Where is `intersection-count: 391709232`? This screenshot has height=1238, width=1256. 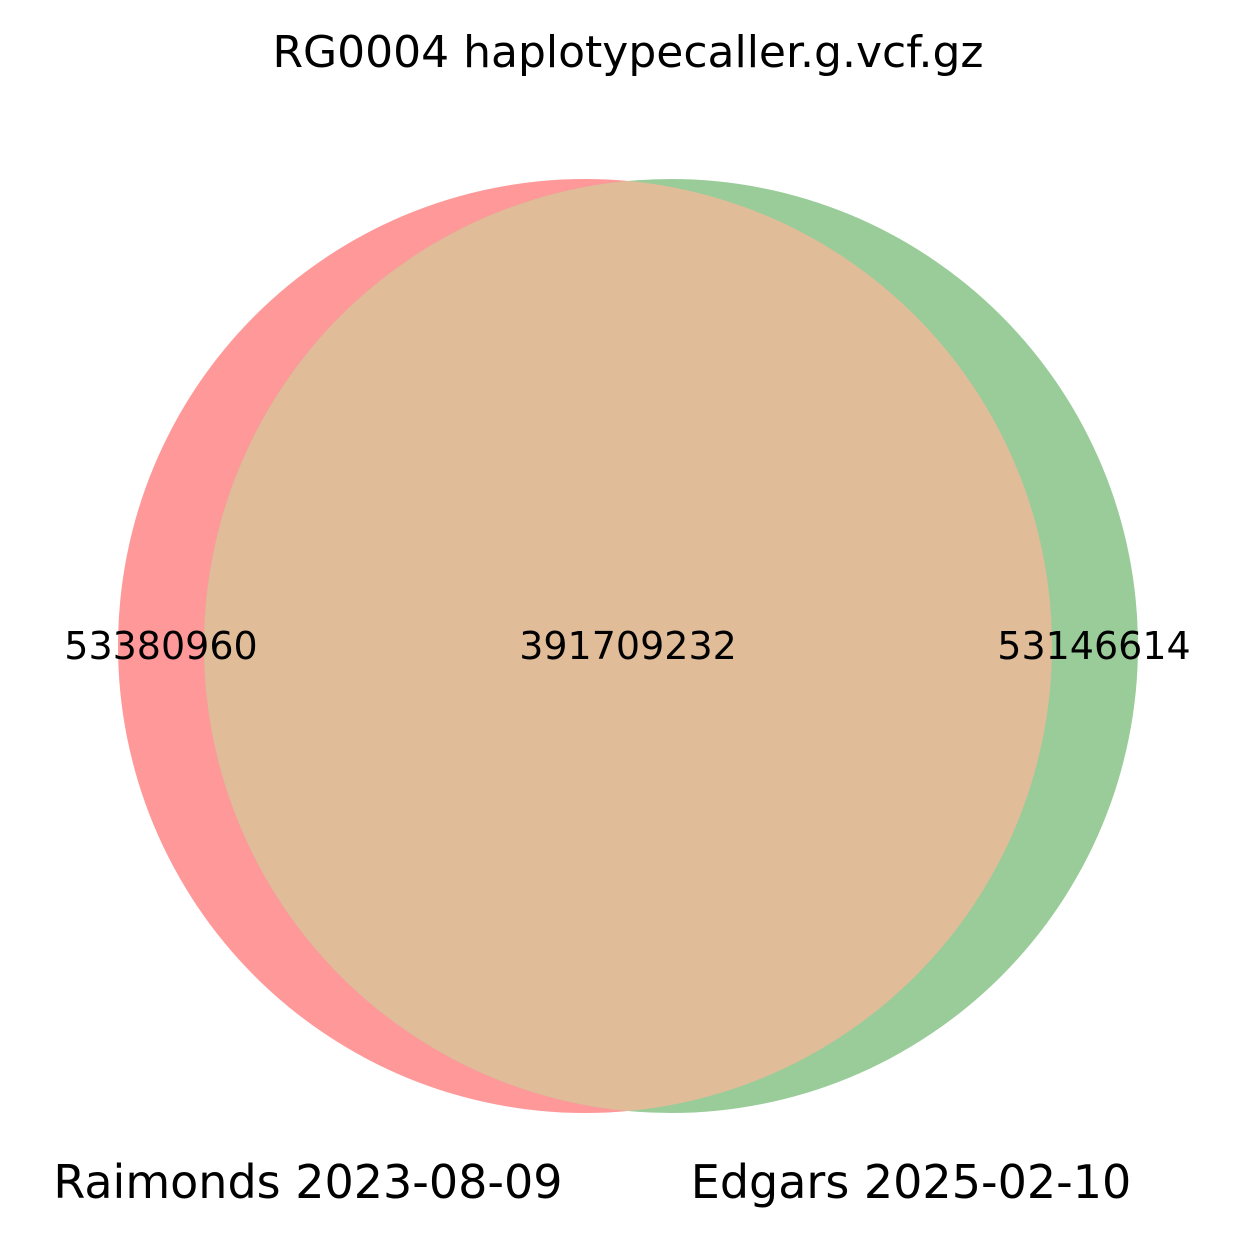
intersection-count: 391709232 is located at coordinates (628, 646).